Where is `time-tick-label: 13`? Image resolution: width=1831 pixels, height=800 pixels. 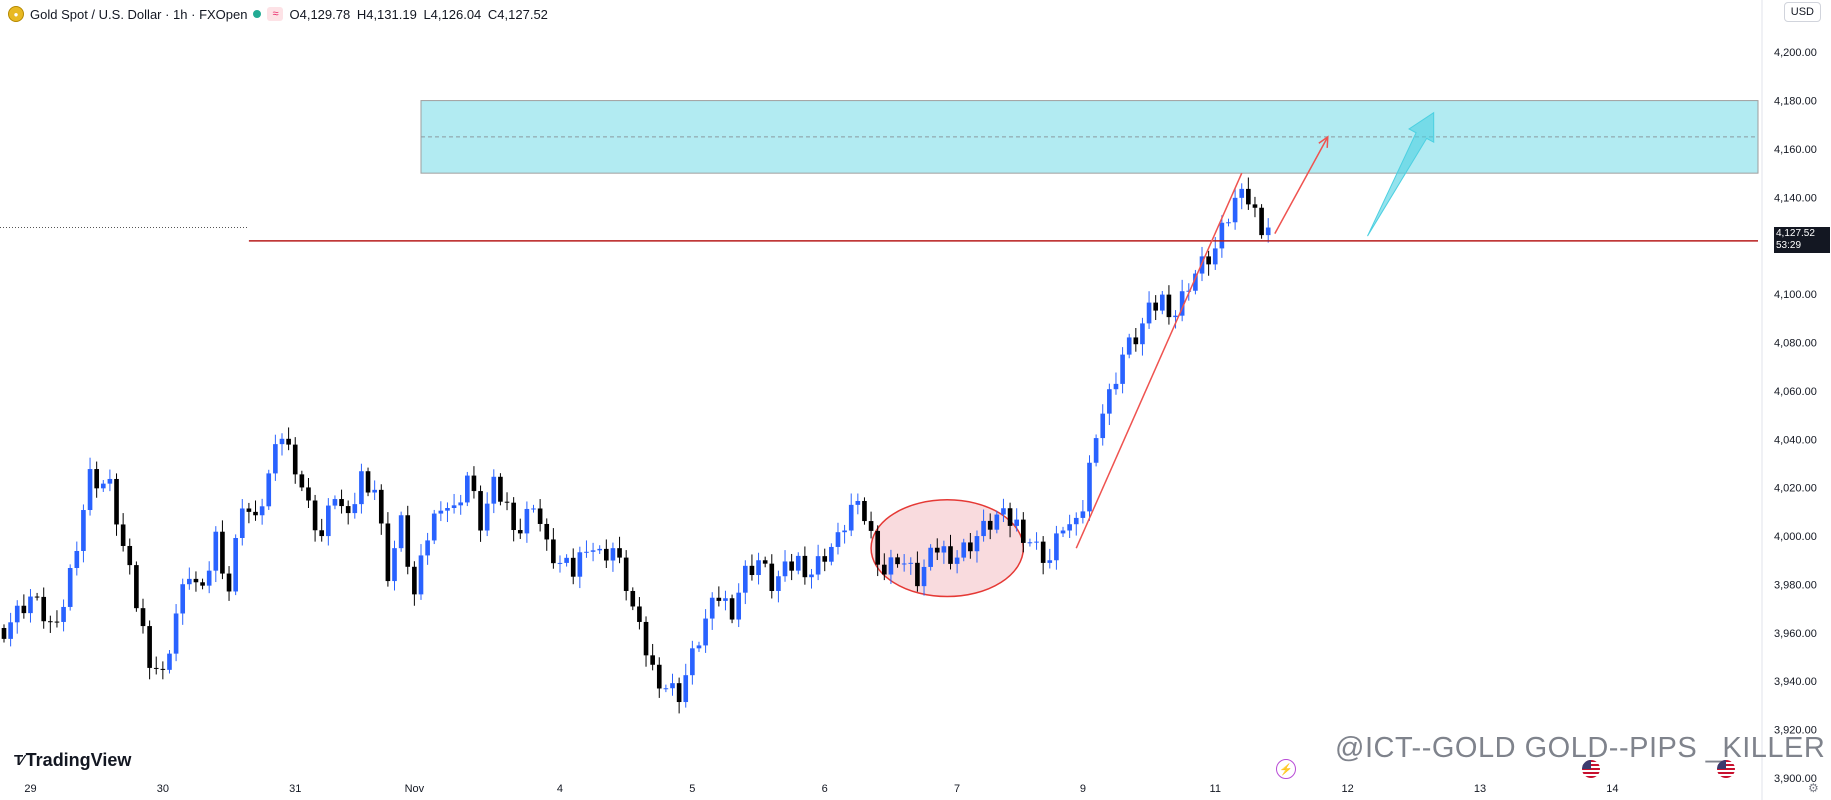
time-tick-label: 13 is located at coordinates (1480, 789).